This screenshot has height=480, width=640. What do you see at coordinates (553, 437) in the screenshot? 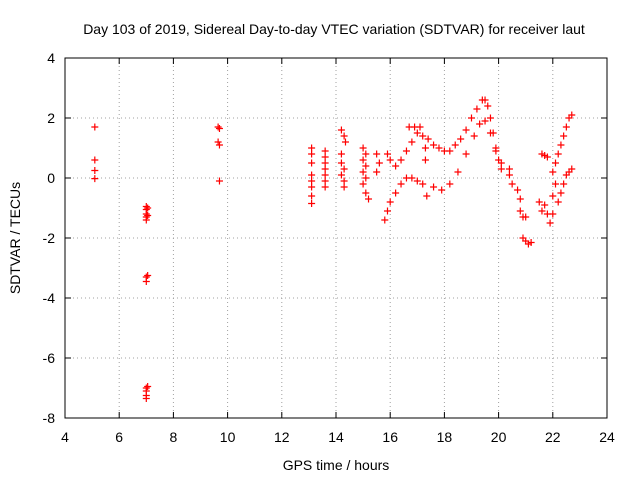
I see `x-tick-label: 22` at bounding box center [553, 437].